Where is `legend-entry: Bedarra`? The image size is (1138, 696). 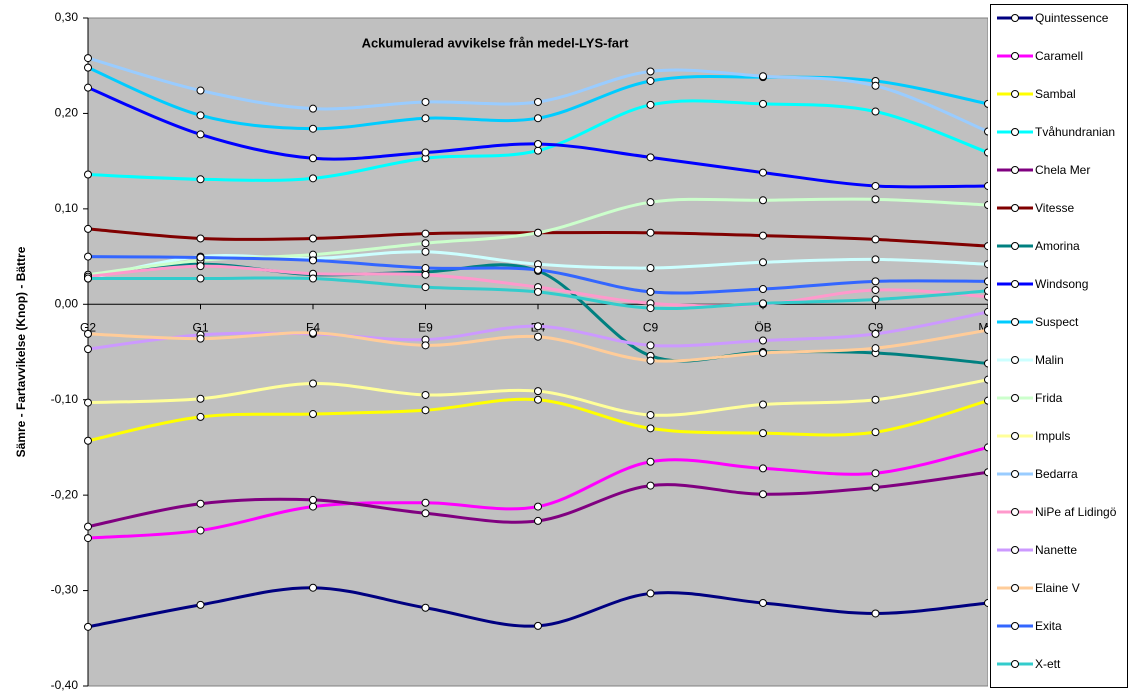 legend-entry: Bedarra is located at coordinates (1061, 474).